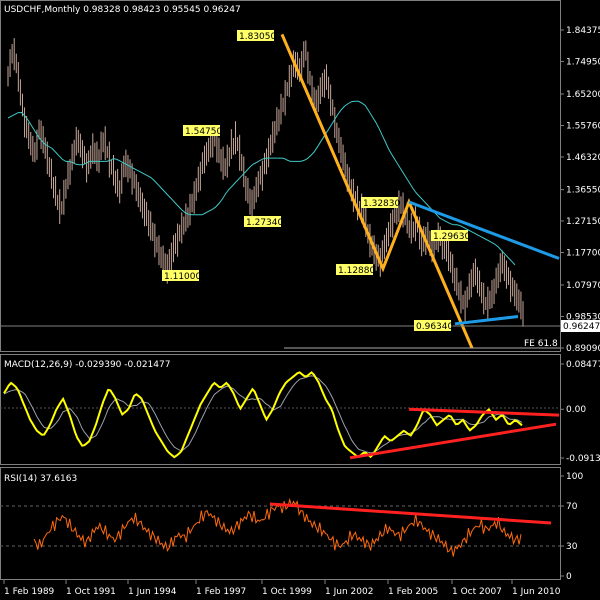 This screenshot has width=600, height=600. What do you see at coordinates (413, 592) in the screenshot?
I see `x-tick-label: 1 Feb 2005` at bounding box center [413, 592].